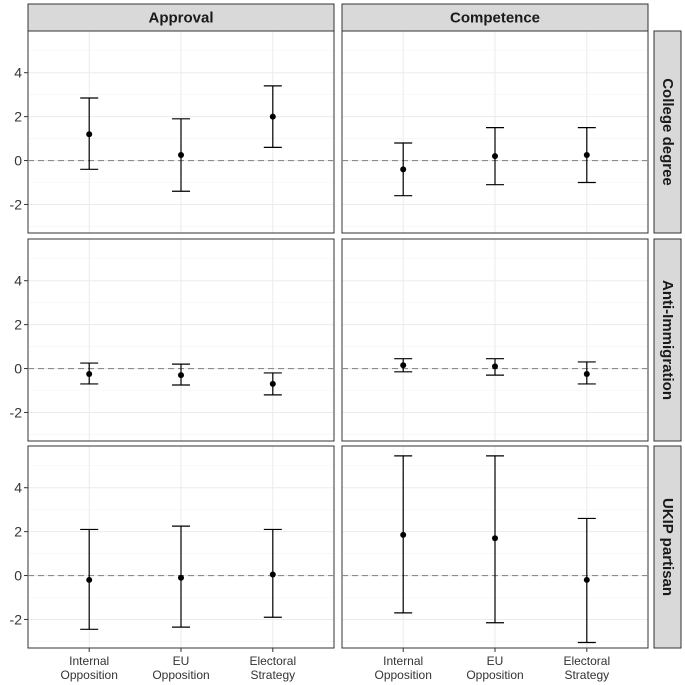 The height and width of the screenshot is (685, 685). I want to click on row-label: UKIP partisan, so click(667, 547).